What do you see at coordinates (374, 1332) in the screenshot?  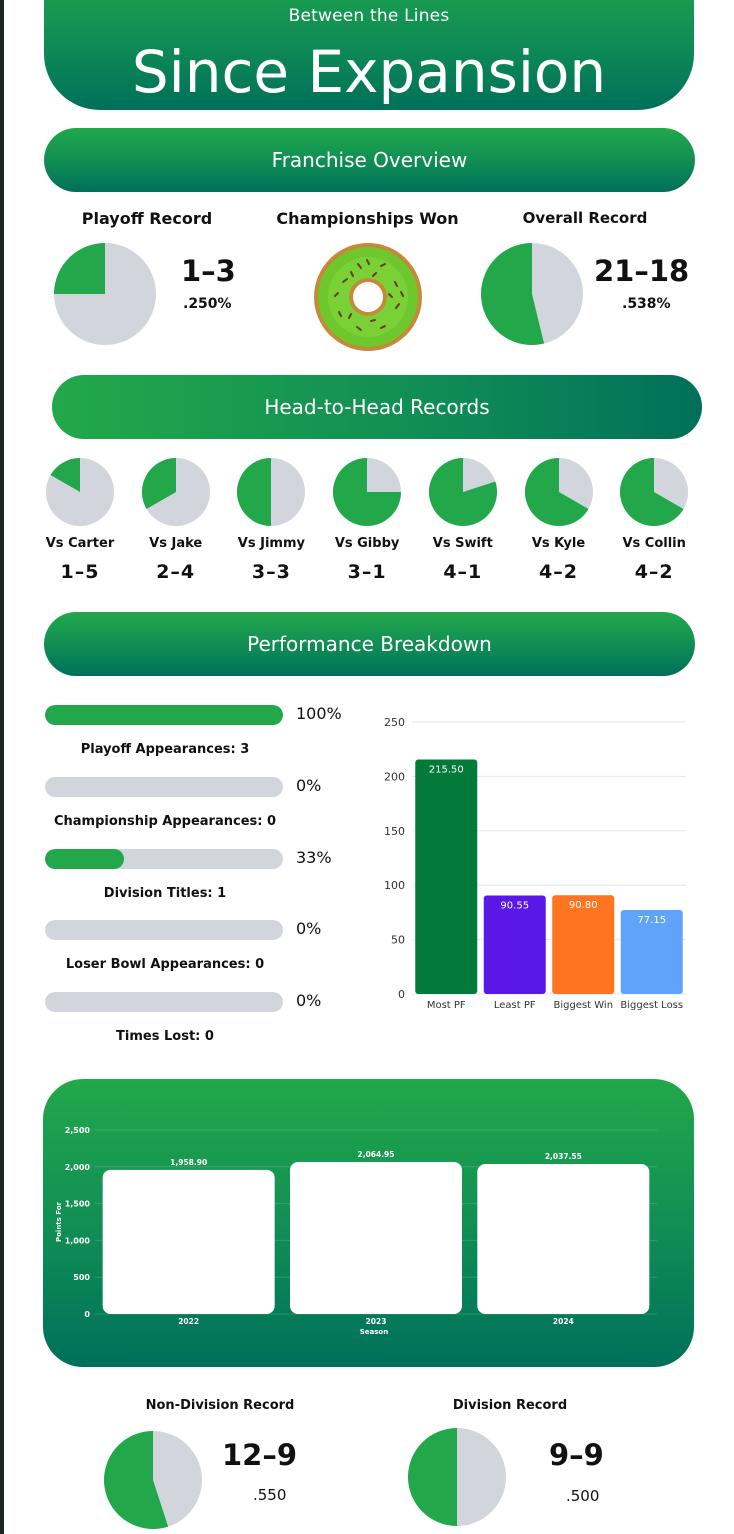 I see `x-axis-title: Season` at bounding box center [374, 1332].